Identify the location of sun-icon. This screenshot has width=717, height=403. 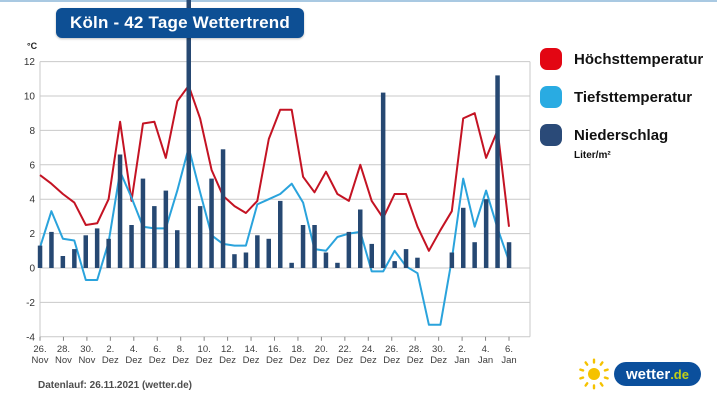
(594, 374).